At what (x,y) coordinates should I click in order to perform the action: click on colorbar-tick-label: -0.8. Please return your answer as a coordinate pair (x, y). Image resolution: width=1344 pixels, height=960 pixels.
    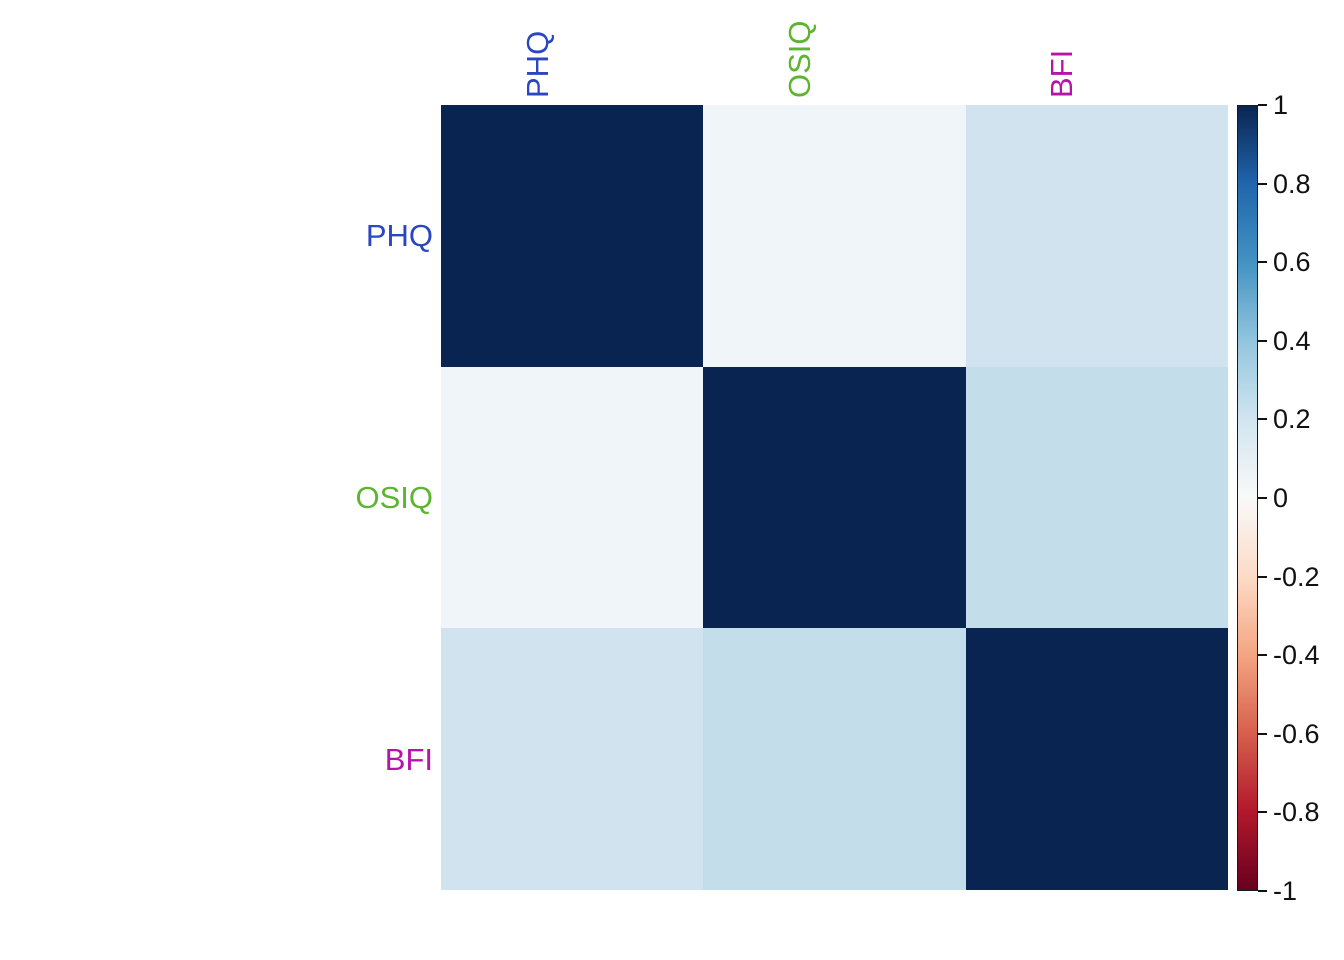
    Looking at the image, I should click on (1296, 812).